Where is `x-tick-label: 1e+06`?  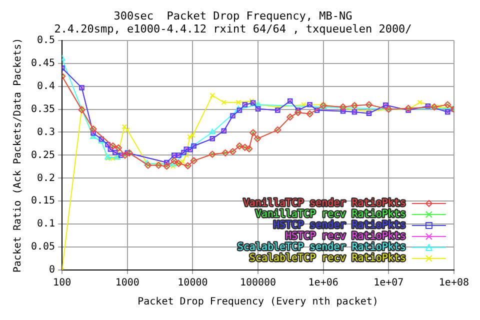
x-tick-label: 1e+06 is located at coordinates (323, 283).